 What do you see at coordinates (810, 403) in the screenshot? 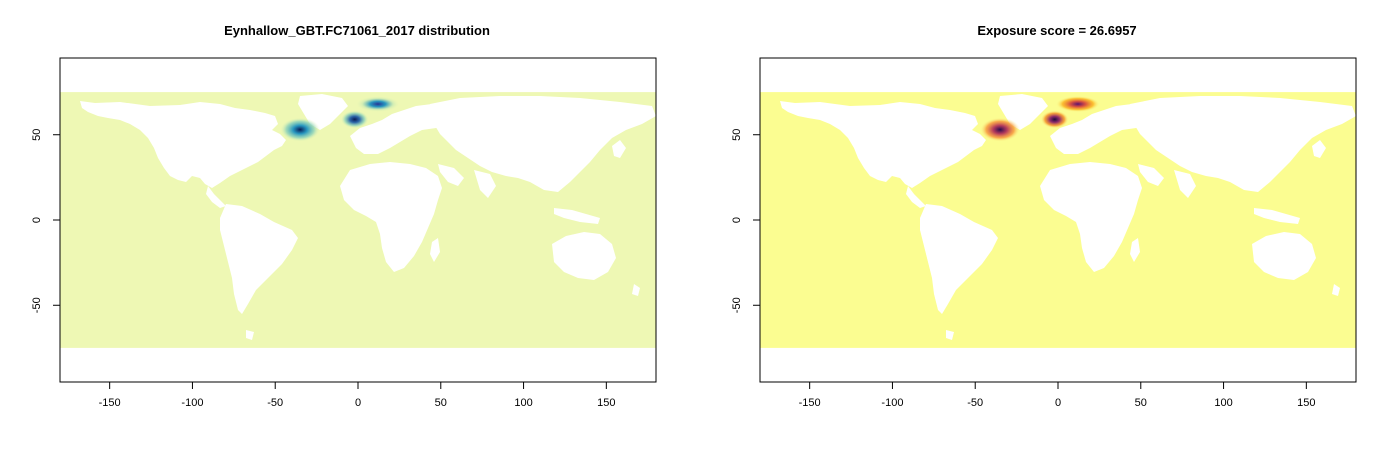
I see `exposure-x-tick-label: -150` at bounding box center [810, 403].